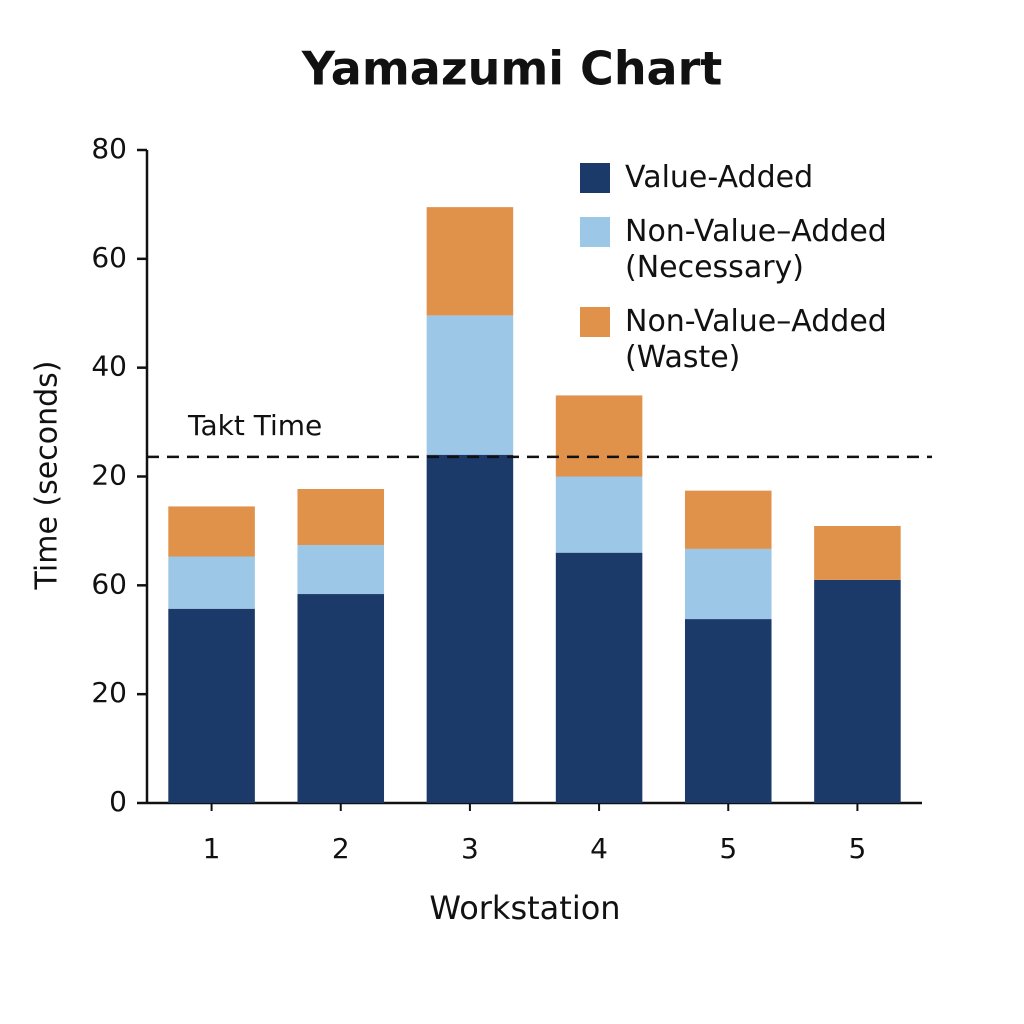  I want to click on x-tick-label: 1, so click(212, 848).